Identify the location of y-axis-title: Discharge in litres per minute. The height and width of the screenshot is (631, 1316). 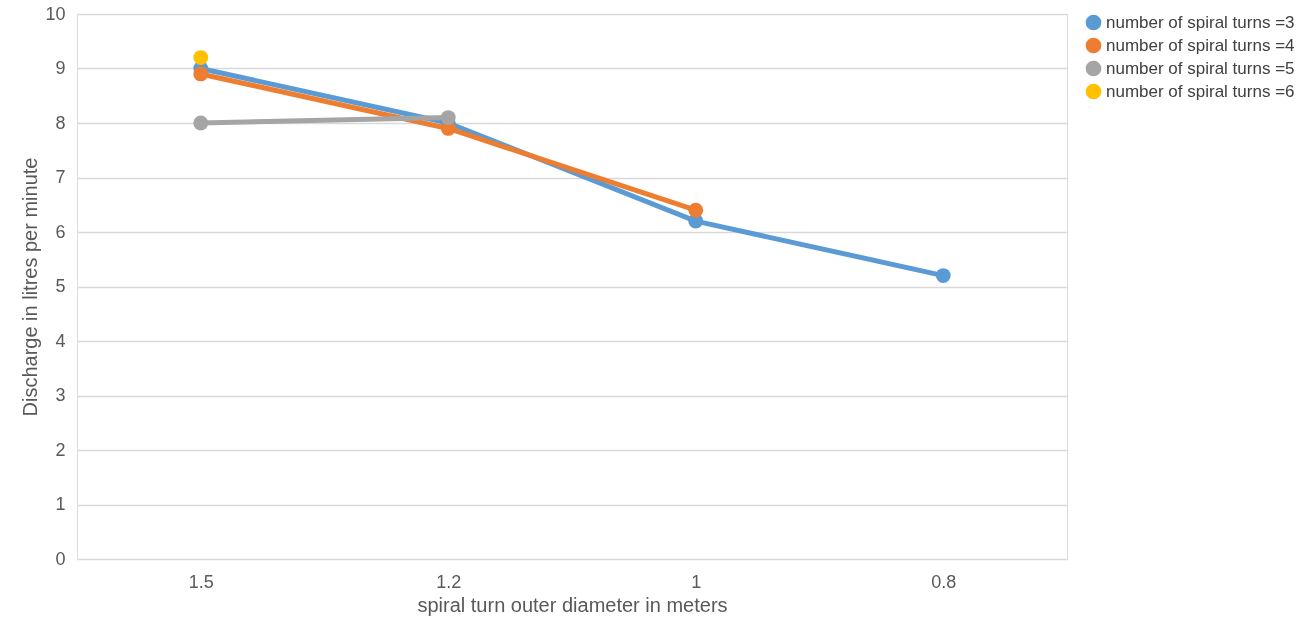
(30, 287).